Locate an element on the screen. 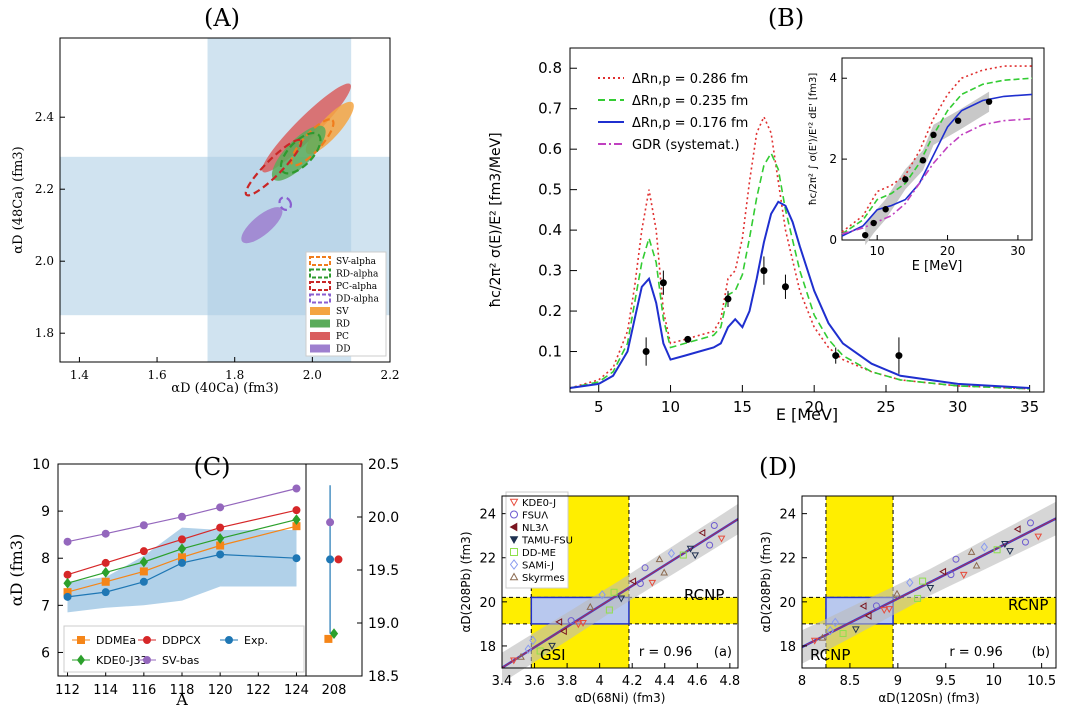 Image resolution: width=1065 pixels, height=710 pixels. ellipse-rd-alpha is located at coordinates (300, 153).